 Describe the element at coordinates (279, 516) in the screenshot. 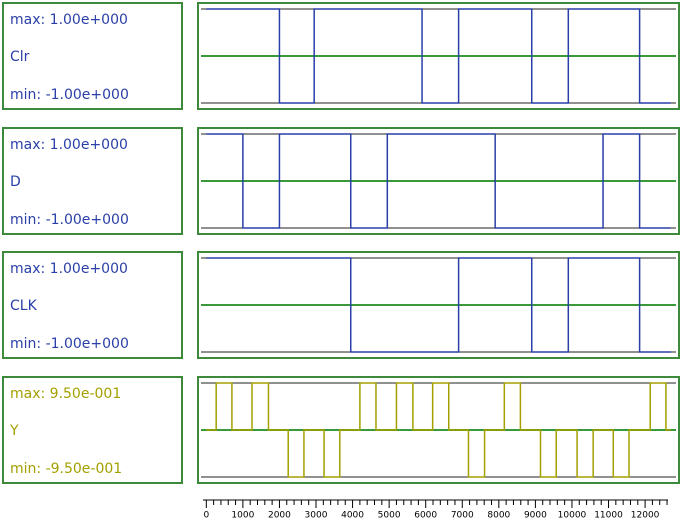

I see `x-tick-label: 2000` at that location.